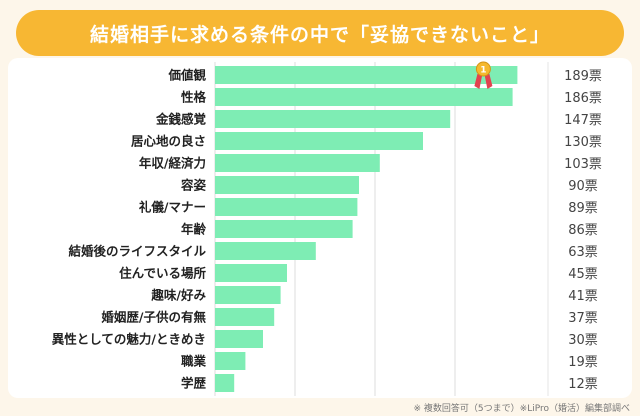  I want to click on category-label: 居心地の良さ, so click(168, 141).